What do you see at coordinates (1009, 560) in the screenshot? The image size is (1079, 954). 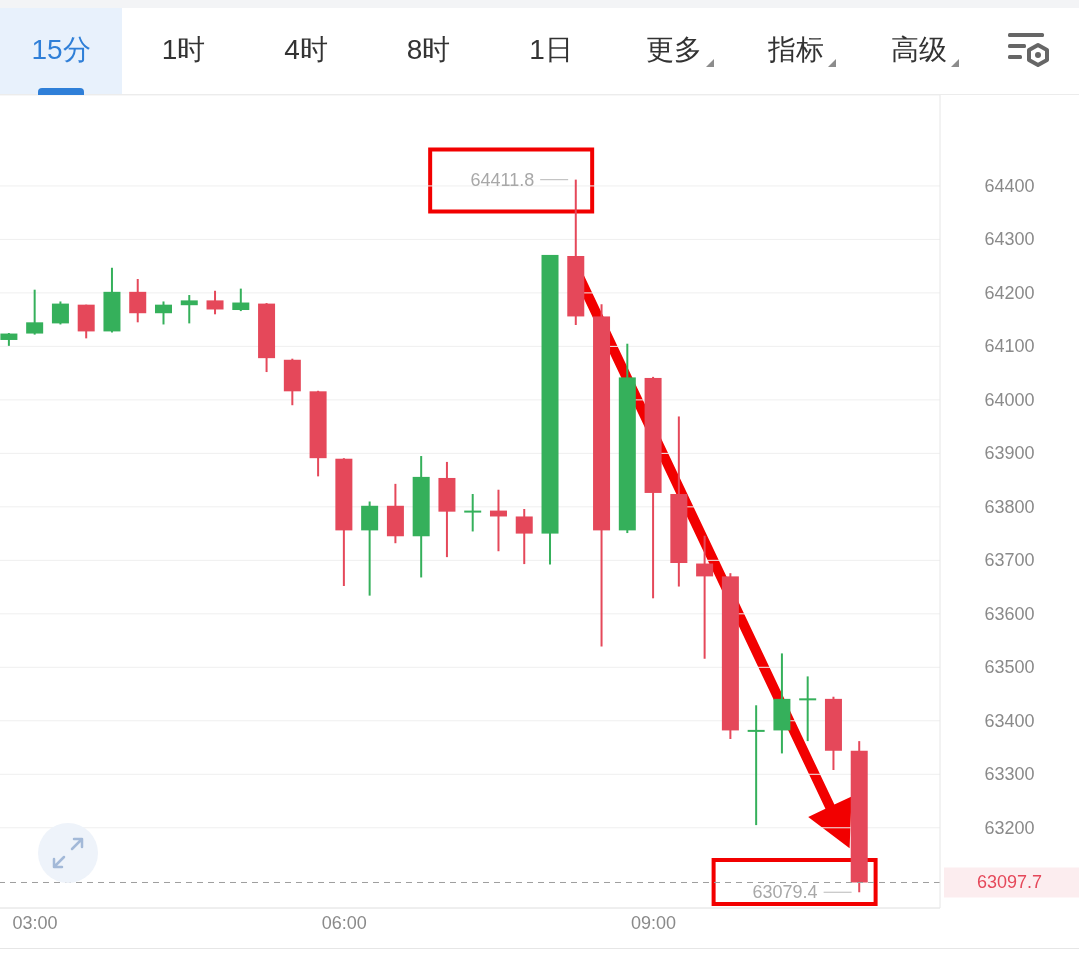 I see `y-tick-label: 63700` at bounding box center [1009, 560].